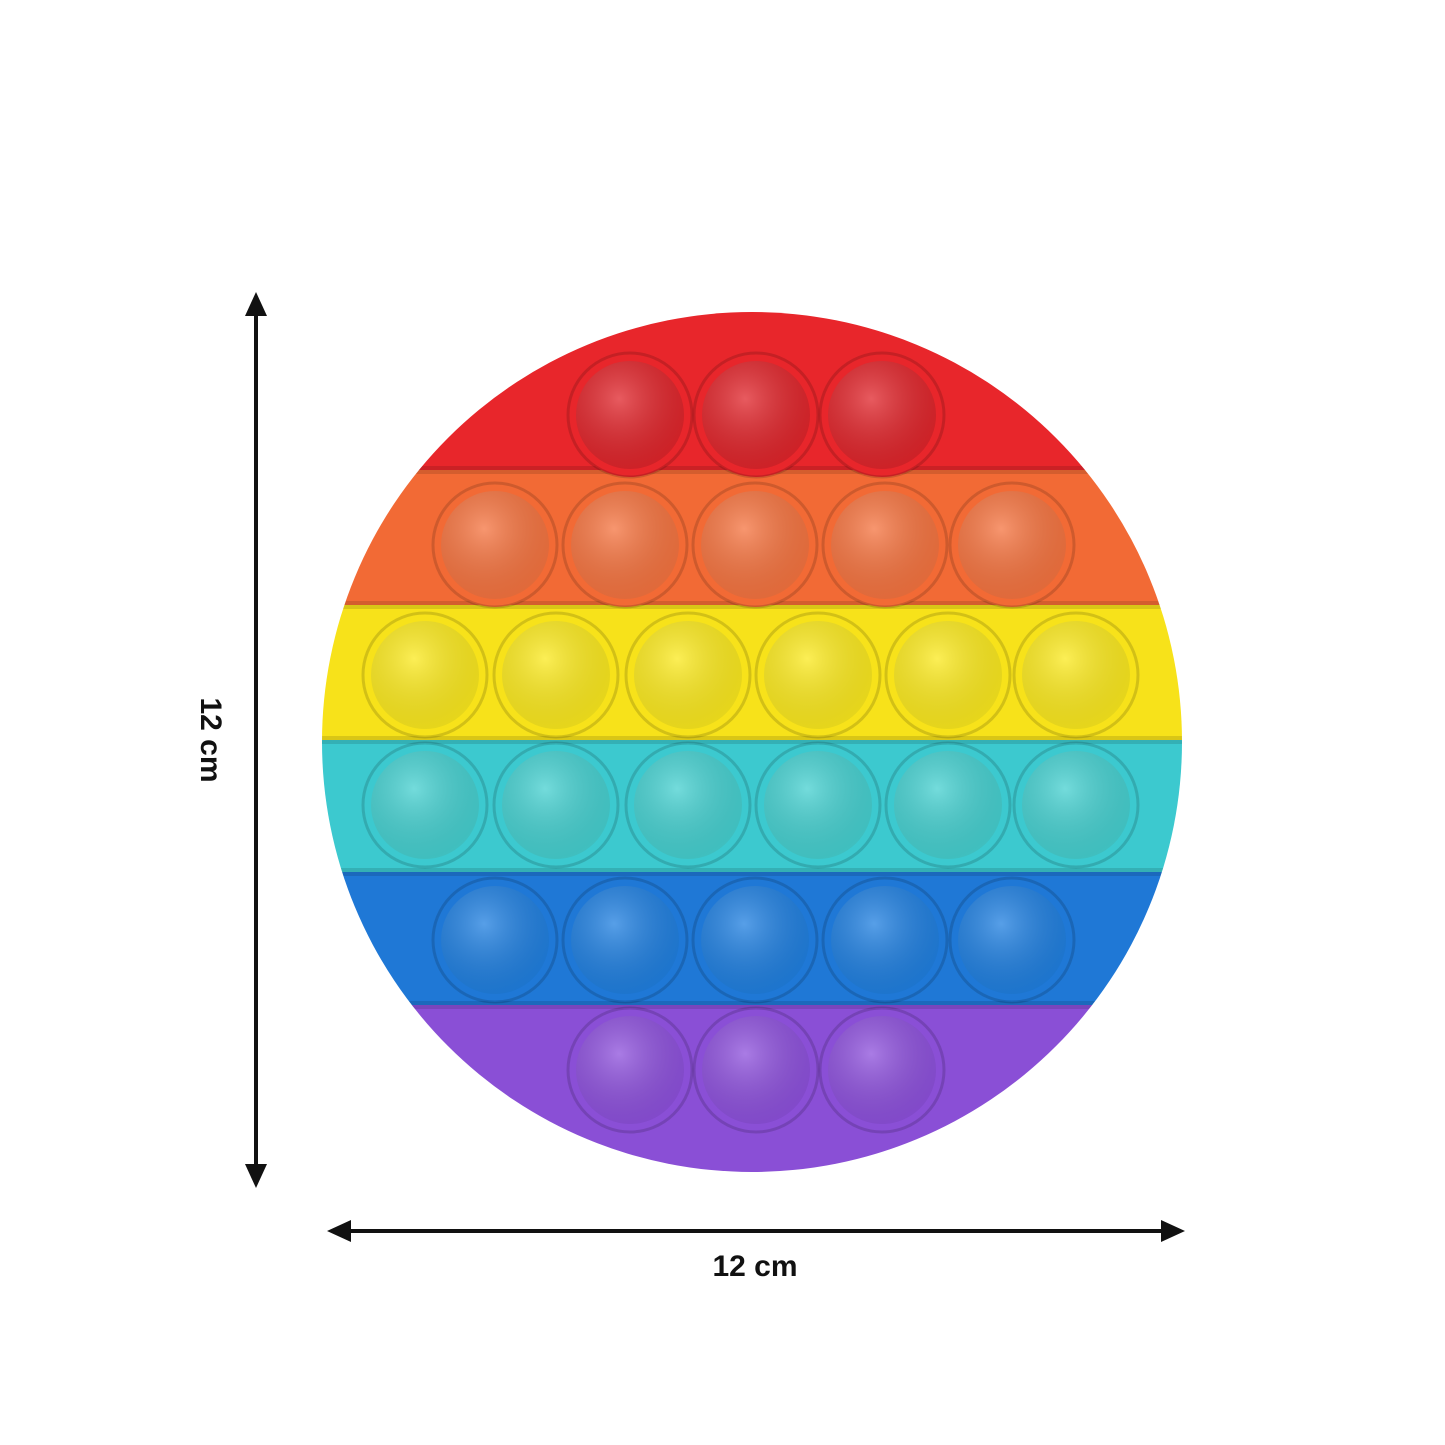 This screenshot has height=1445, width=1445. I want to click on height-label: 12 cm, so click(210, 740).